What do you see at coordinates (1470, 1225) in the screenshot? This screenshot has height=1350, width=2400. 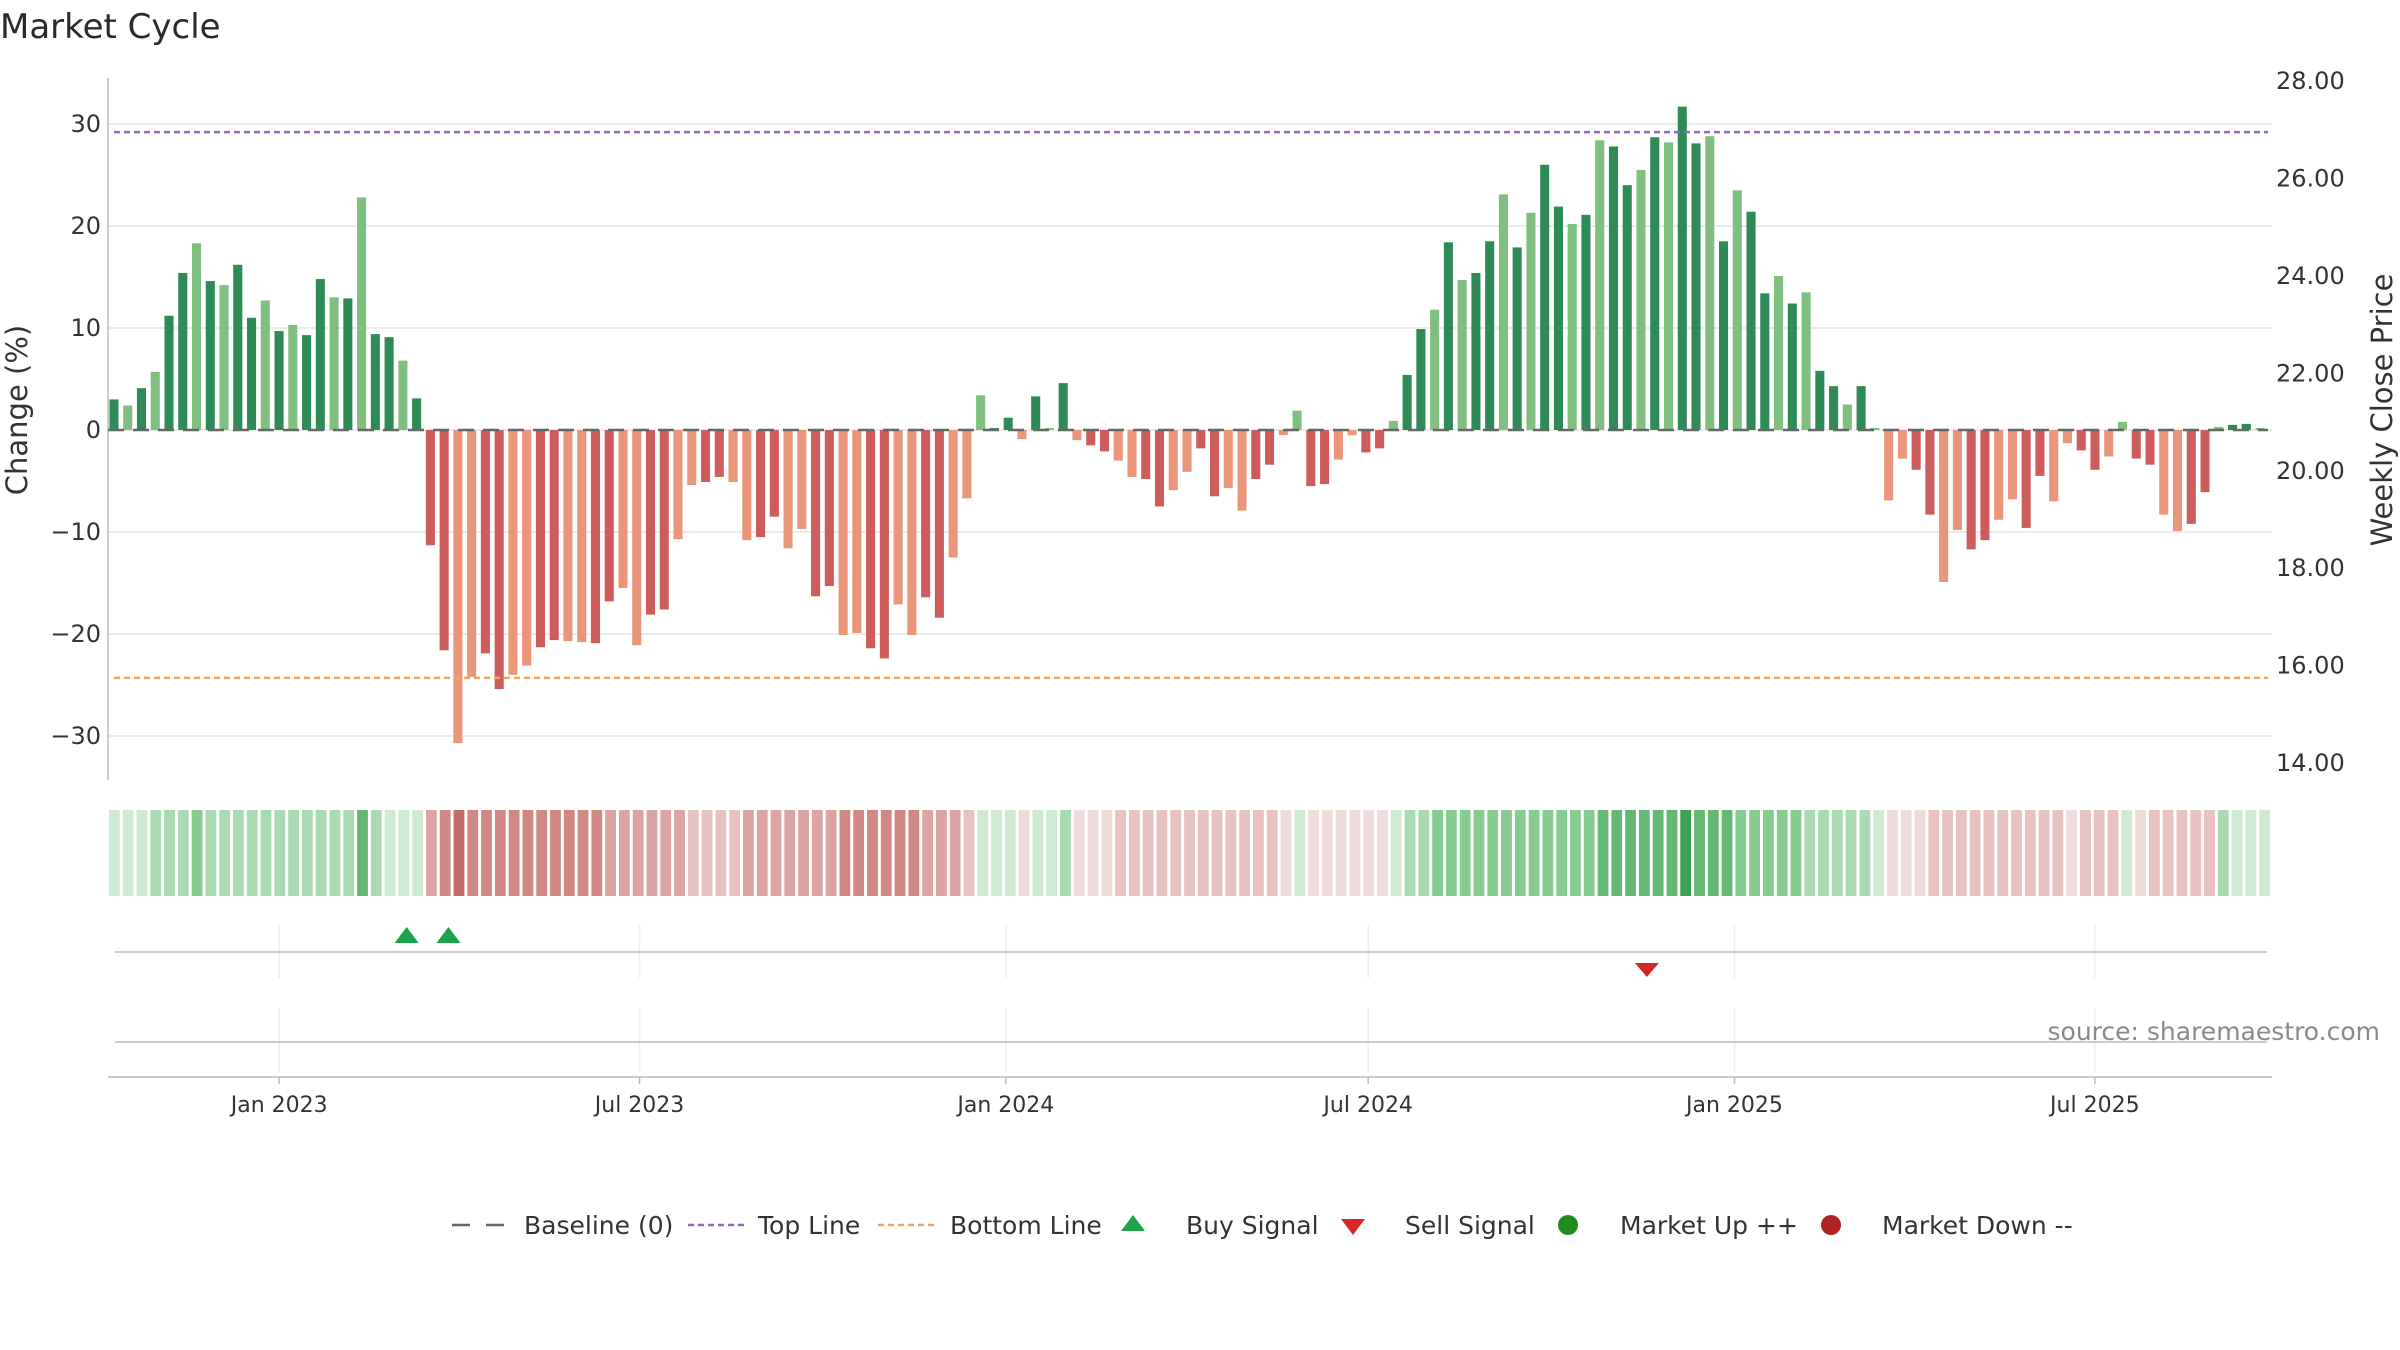 I see `legend-label: Sell Signal` at bounding box center [1470, 1225].